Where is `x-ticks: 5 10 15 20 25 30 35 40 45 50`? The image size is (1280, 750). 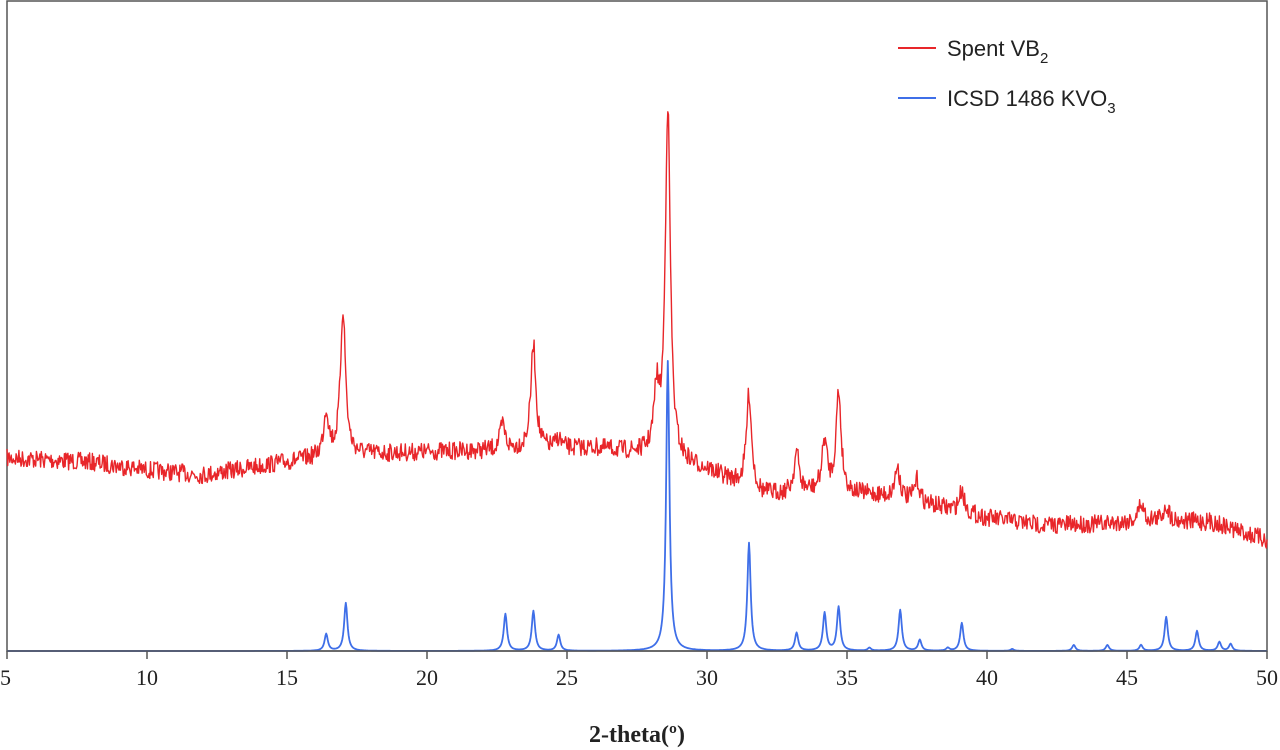 x-ticks: 5 10 15 20 25 30 35 40 45 50 is located at coordinates (639, 670).